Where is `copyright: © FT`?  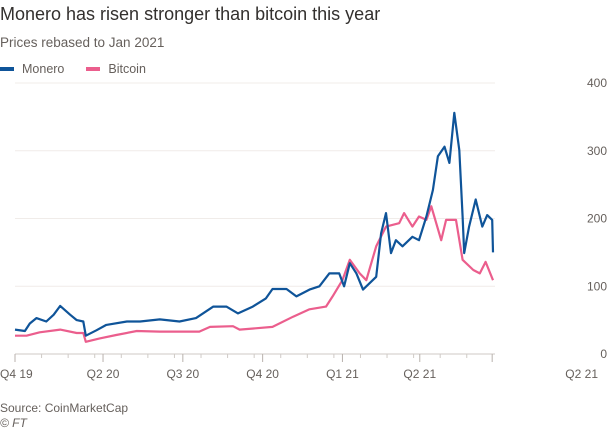
copyright: © FT is located at coordinates (13, 423).